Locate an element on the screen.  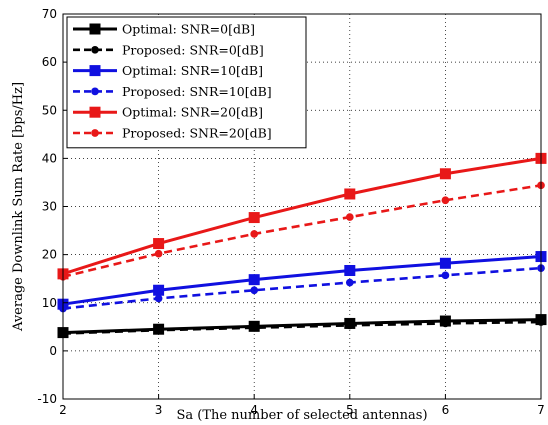
legend-item: Proposed: SNR=0[dB] is located at coordinates (168, 49).